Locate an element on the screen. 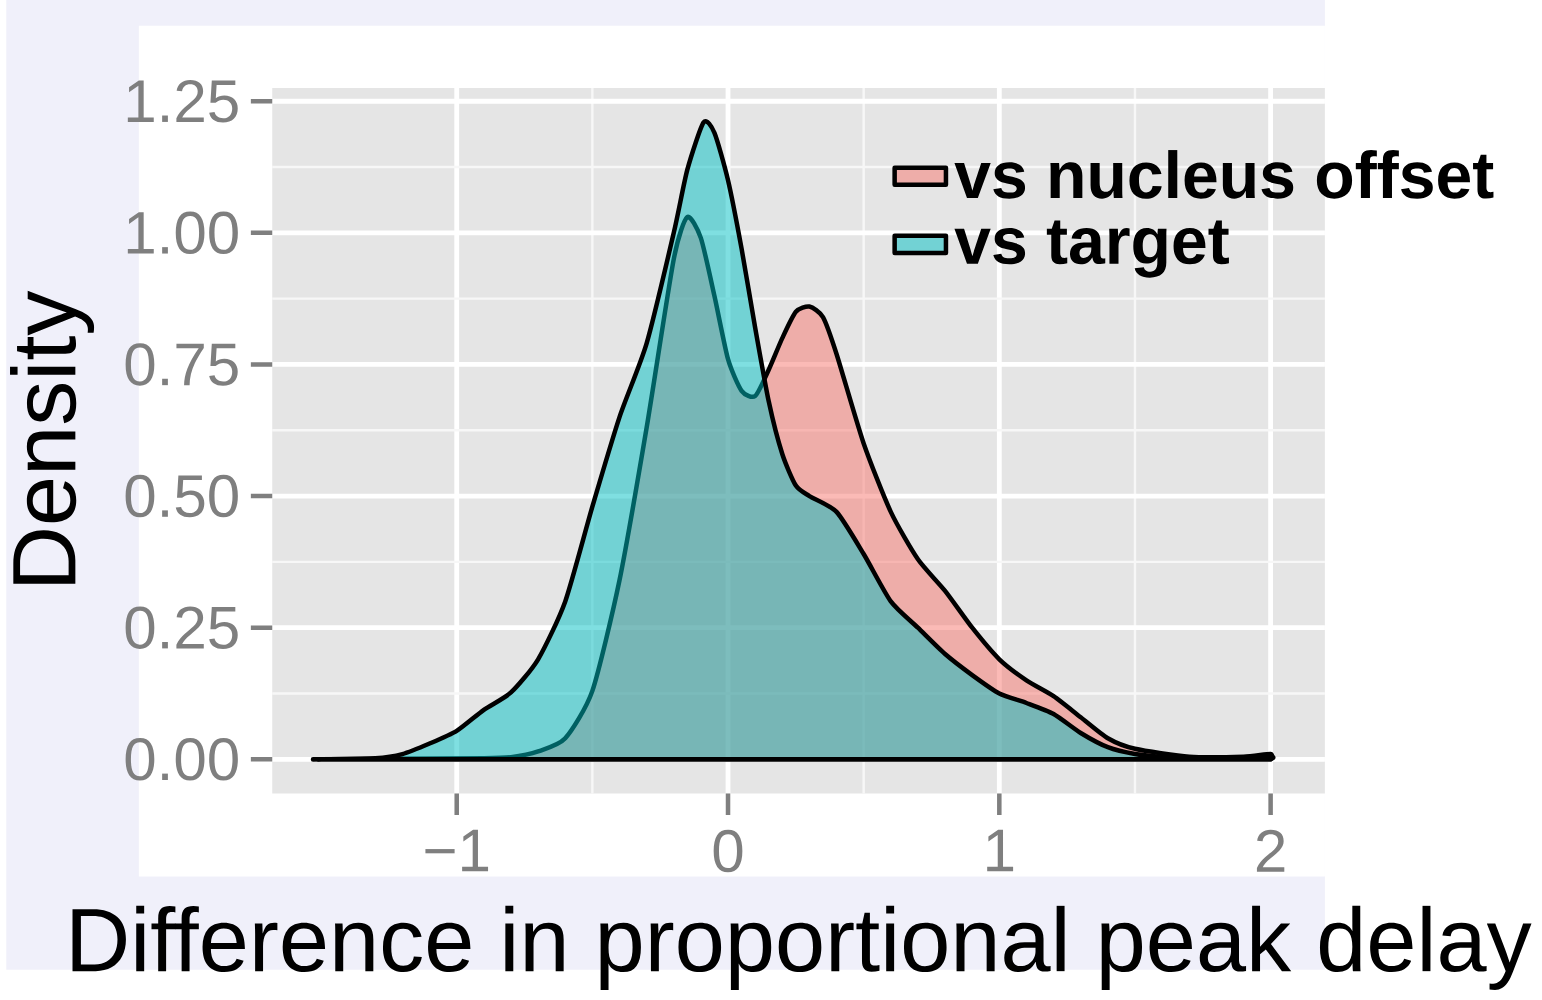 The image size is (1542, 1000). y-tick-label: 1.25 is located at coordinates (182, 101).